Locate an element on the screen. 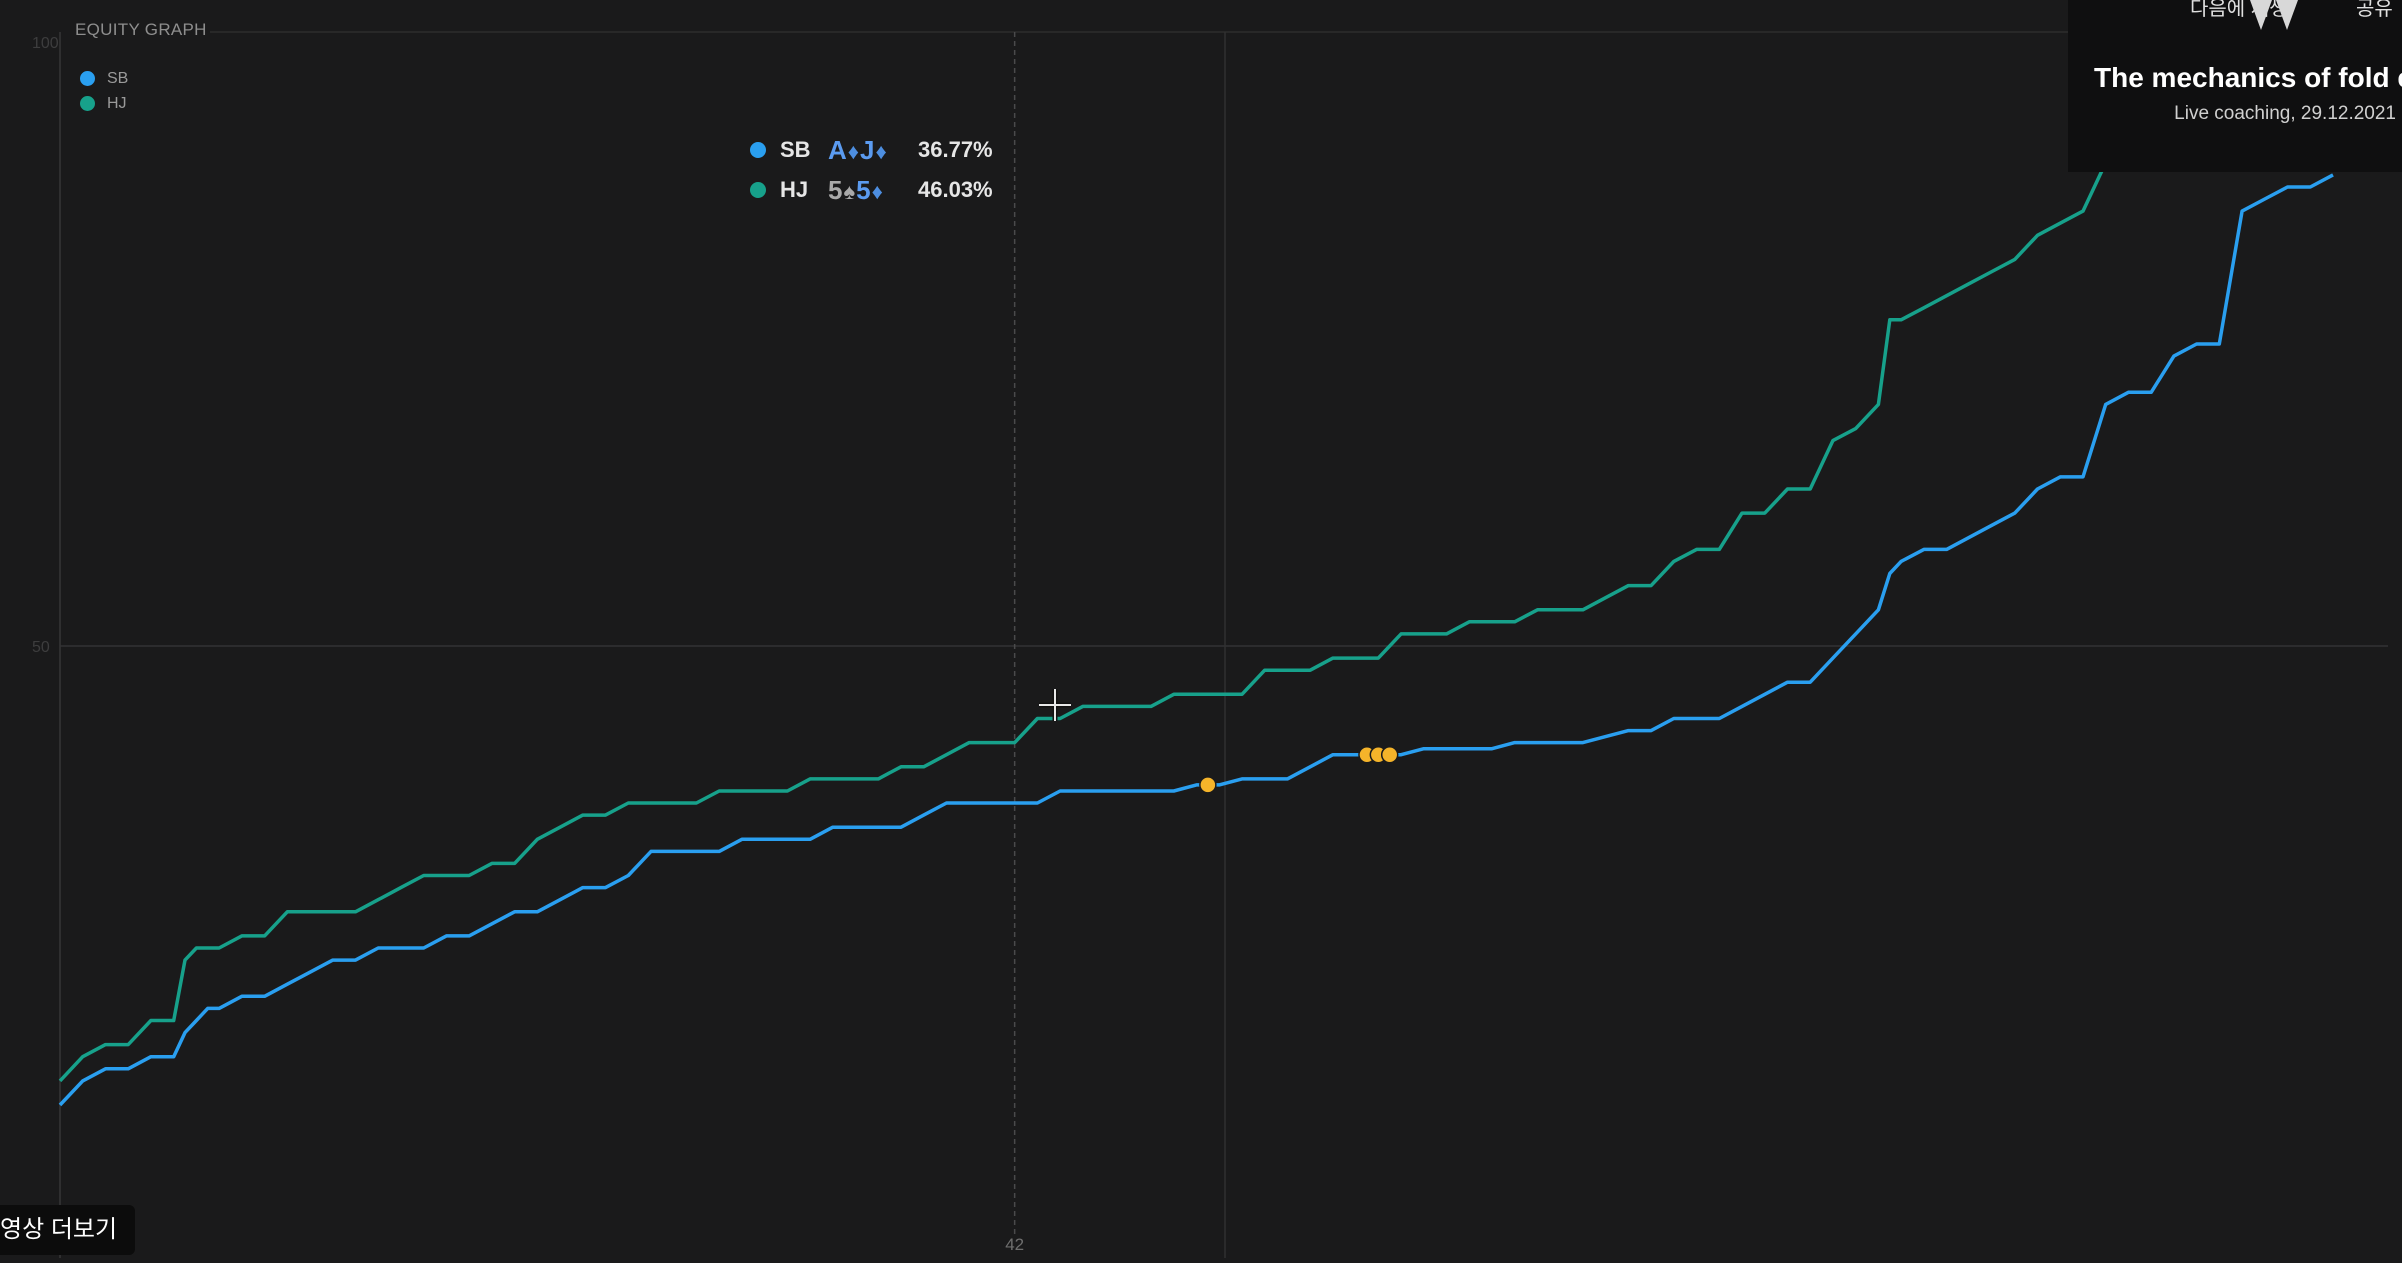 The height and width of the screenshot is (1263, 2402). tooltip-row-sb: SB A♦J♦ 36.77% is located at coordinates (871, 150).